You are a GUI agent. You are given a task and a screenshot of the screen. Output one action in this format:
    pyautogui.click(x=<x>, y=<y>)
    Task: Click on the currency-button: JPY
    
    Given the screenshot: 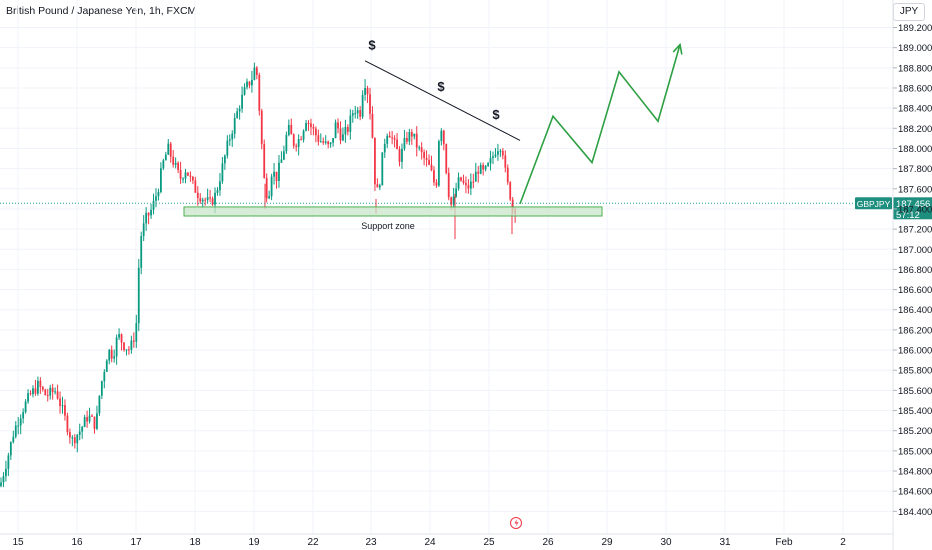 What is the action you would take?
    pyautogui.click(x=909, y=12)
    